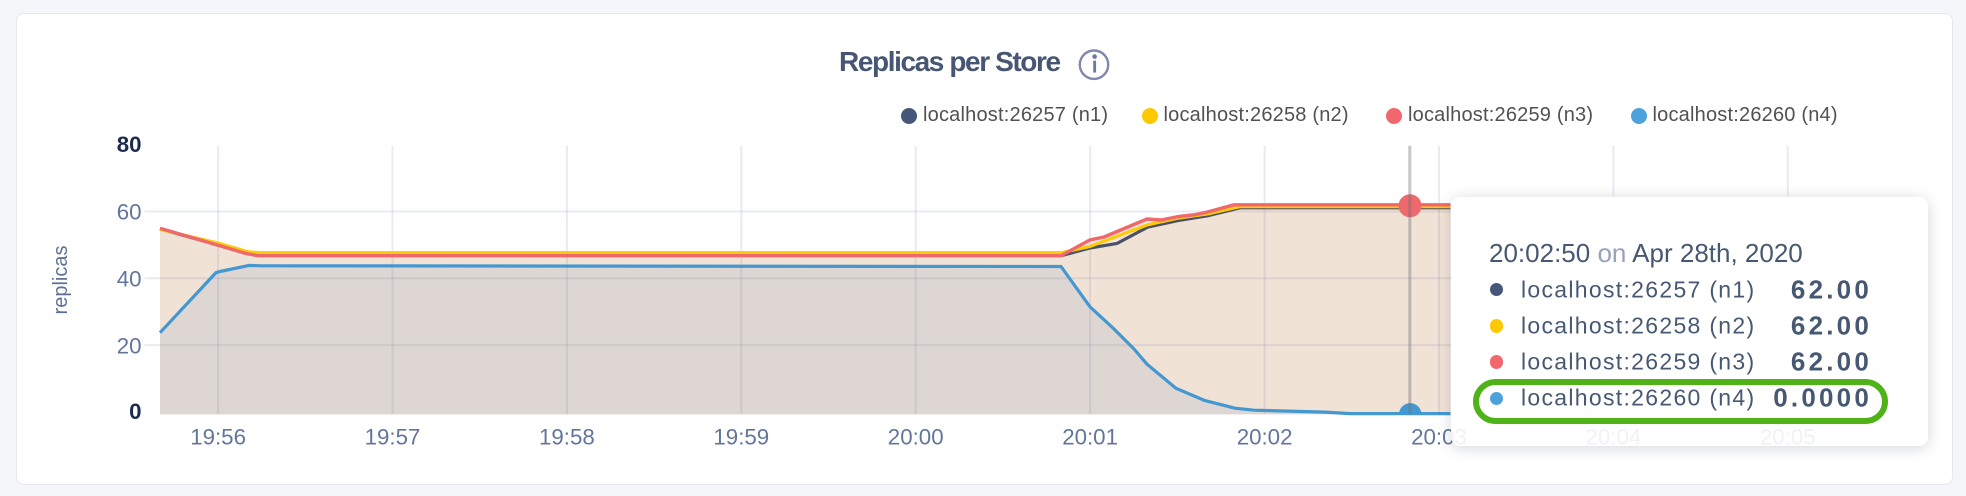  What do you see at coordinates (916, 437) in the screenshot?
I see `svg-text: 20:00` at bounding box center [916, 437].